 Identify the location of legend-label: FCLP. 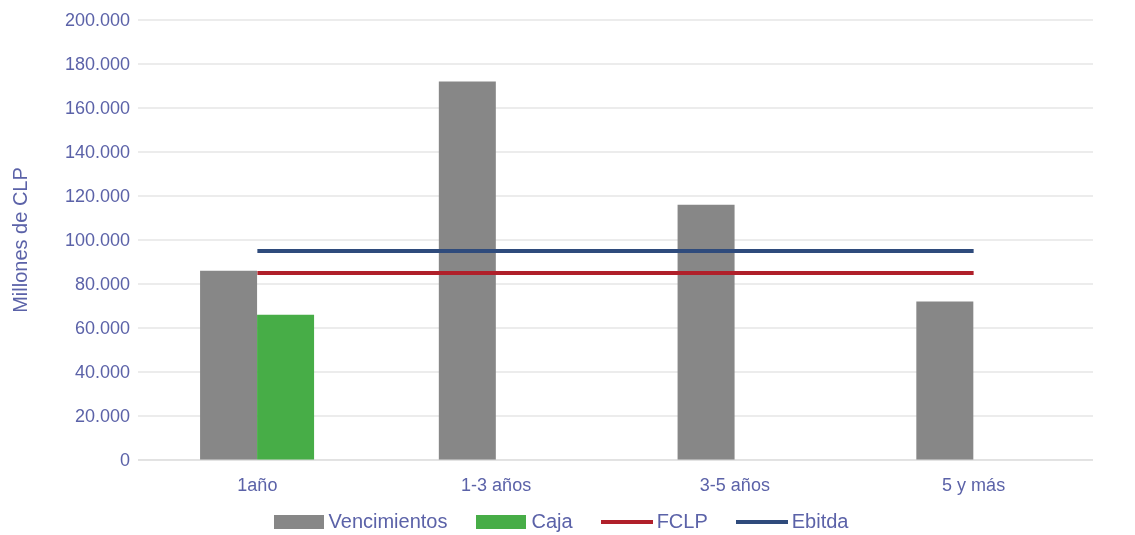
(682, 521).